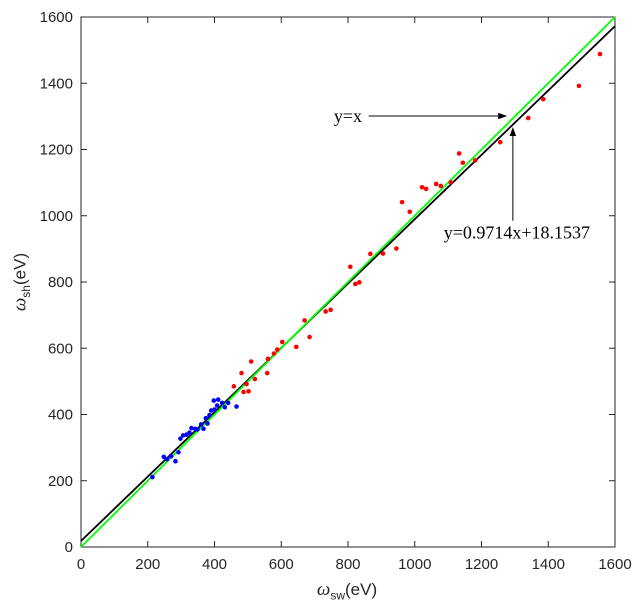 The image size is (643, 614). What do you see at coordinates (517, 232) in the screenshot?
I see `fit-annotation-text: y=0.9714x+18.1537` at bounding box center [517, 232].